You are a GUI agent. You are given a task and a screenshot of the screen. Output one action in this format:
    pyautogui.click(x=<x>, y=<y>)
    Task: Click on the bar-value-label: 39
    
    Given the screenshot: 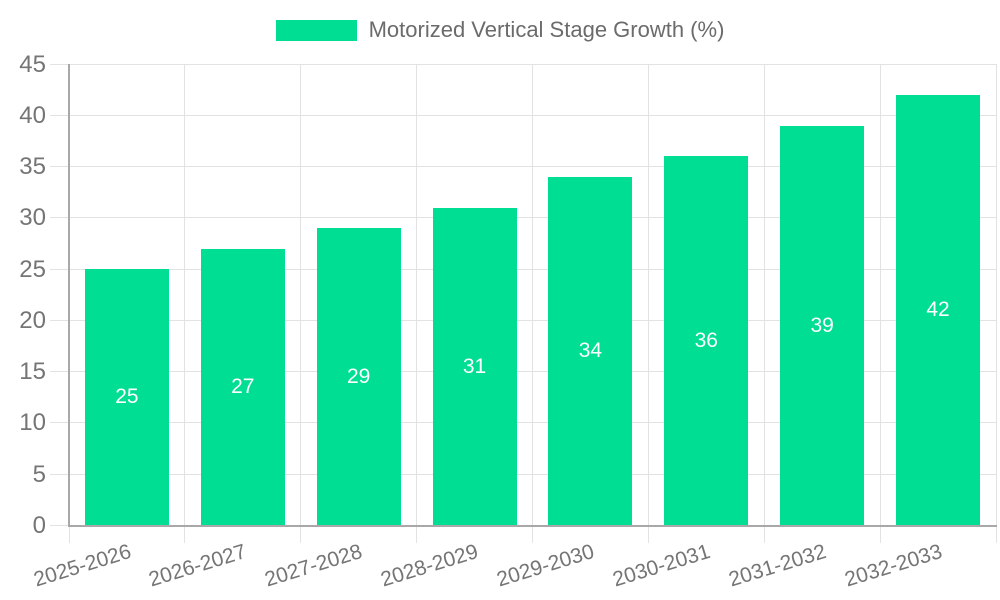 What is the action you would take?
    pyautogui.click(x=822, y=325)
    